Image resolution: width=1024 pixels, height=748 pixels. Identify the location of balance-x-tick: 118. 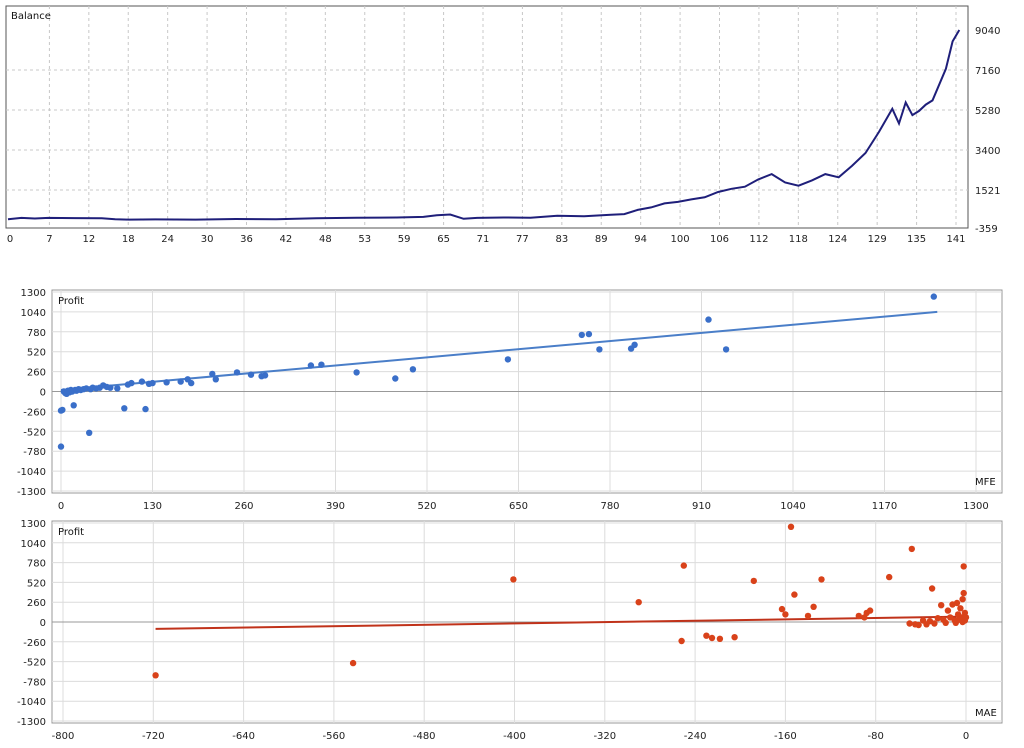
(798, 239).